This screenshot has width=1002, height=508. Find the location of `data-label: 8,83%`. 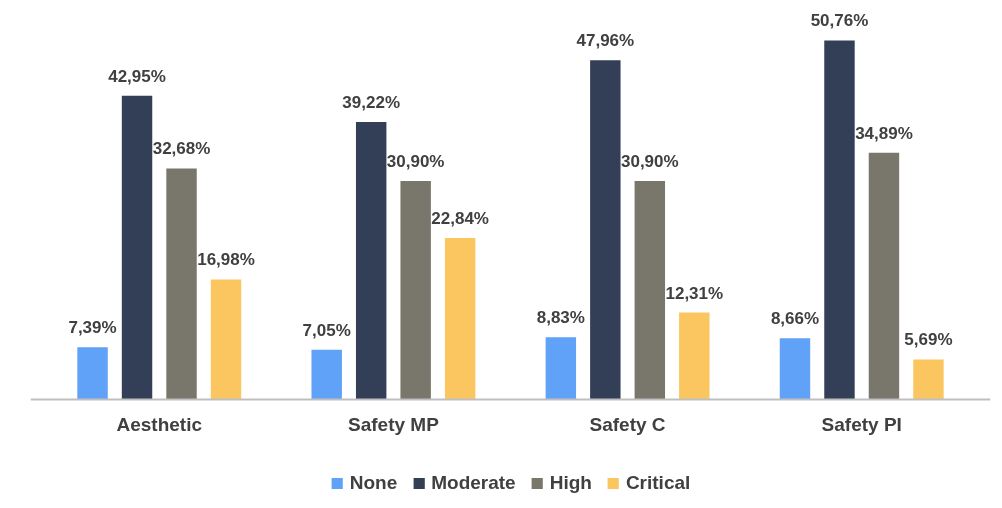

data-label: 8,83% is located at coordinates (560, 318).